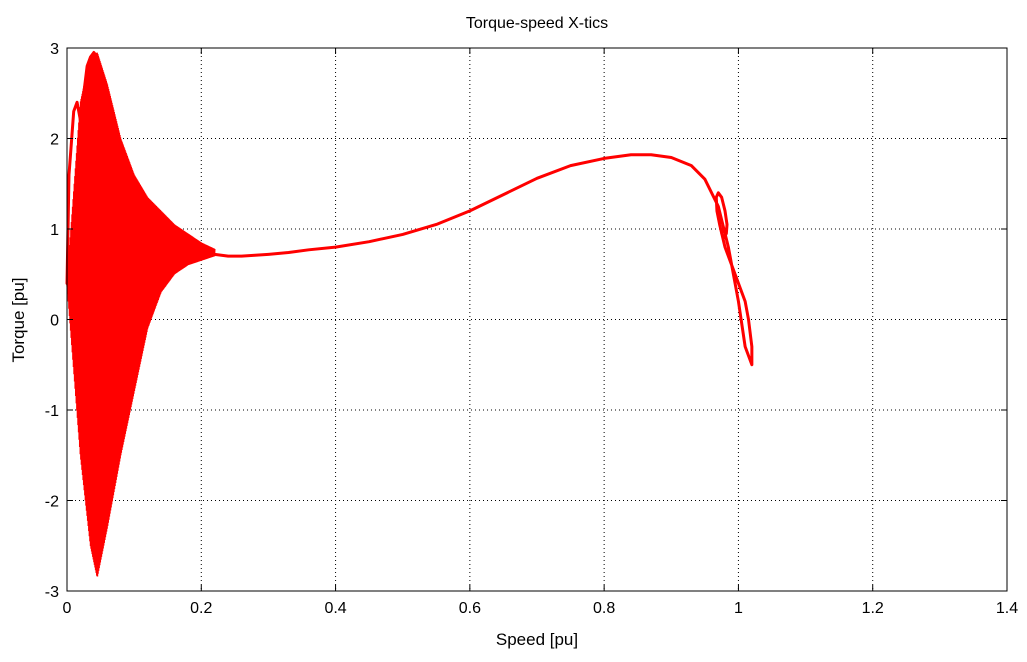 The width and height of the screenshot is (1027, 662). Describe the element at coordinates (335, 608) in the screenshot. I see `x-tick-label: 0.4` at that location.